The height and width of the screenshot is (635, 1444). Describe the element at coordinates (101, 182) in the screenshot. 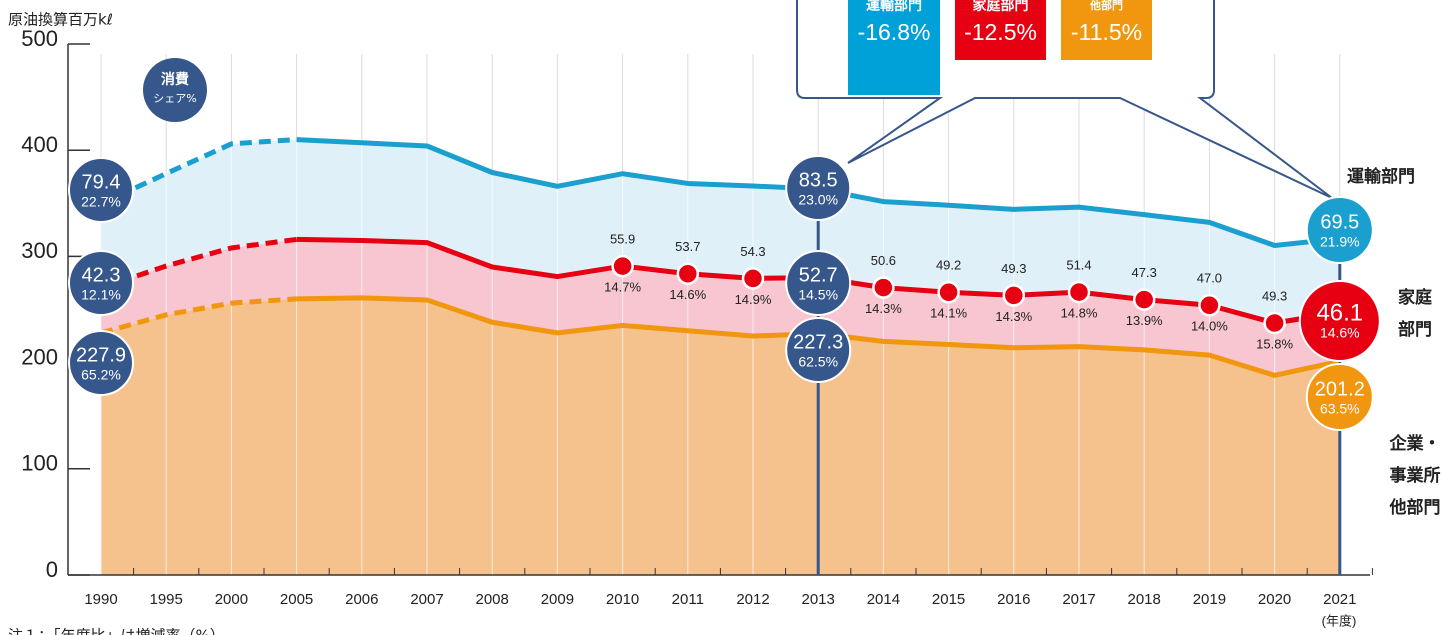

I see `bubble-value: 79.4` at that location.